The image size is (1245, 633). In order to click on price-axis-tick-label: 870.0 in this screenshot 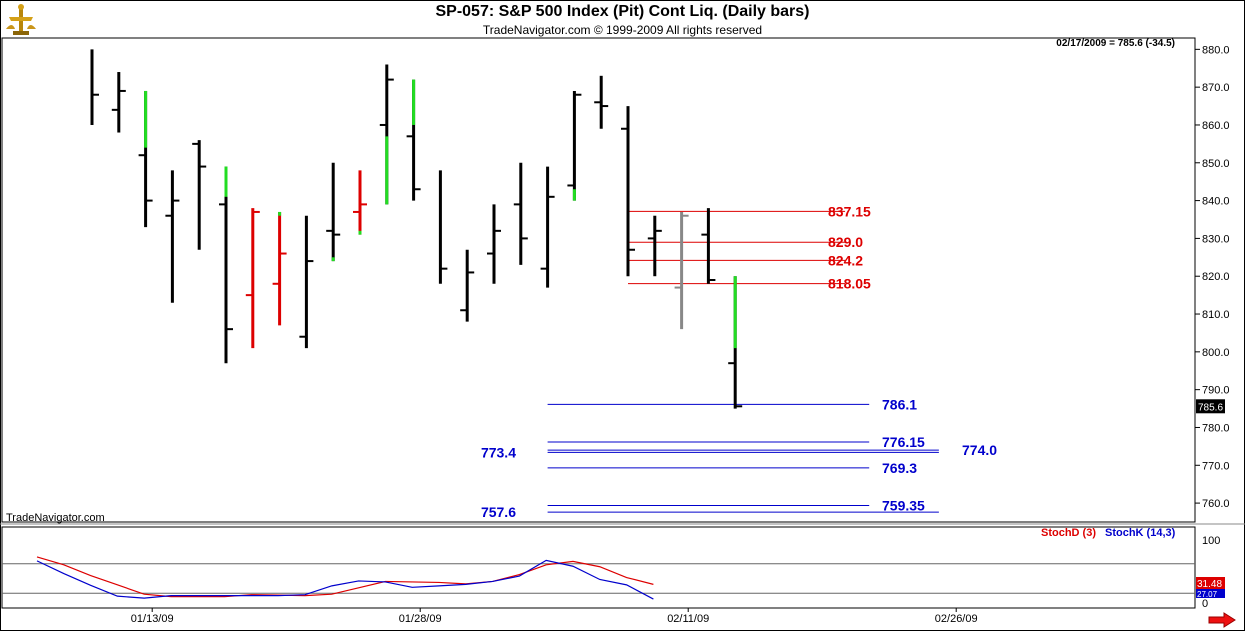, I will do `click(1216, 88)`.